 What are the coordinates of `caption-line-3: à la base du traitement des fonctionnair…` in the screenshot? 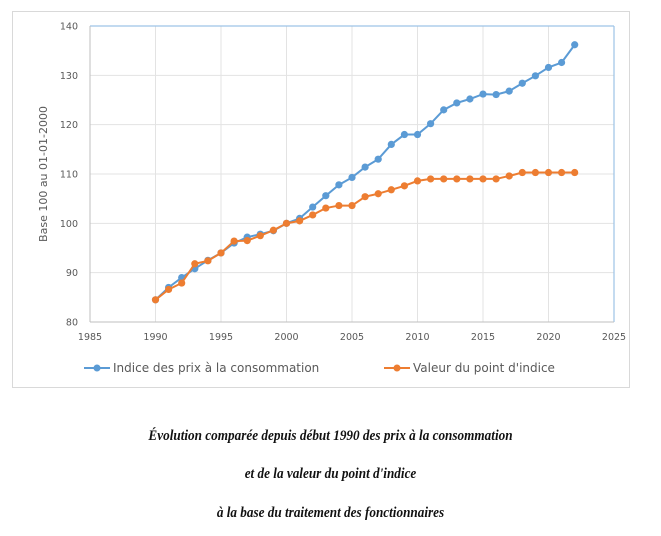 It's located at (330, 513).